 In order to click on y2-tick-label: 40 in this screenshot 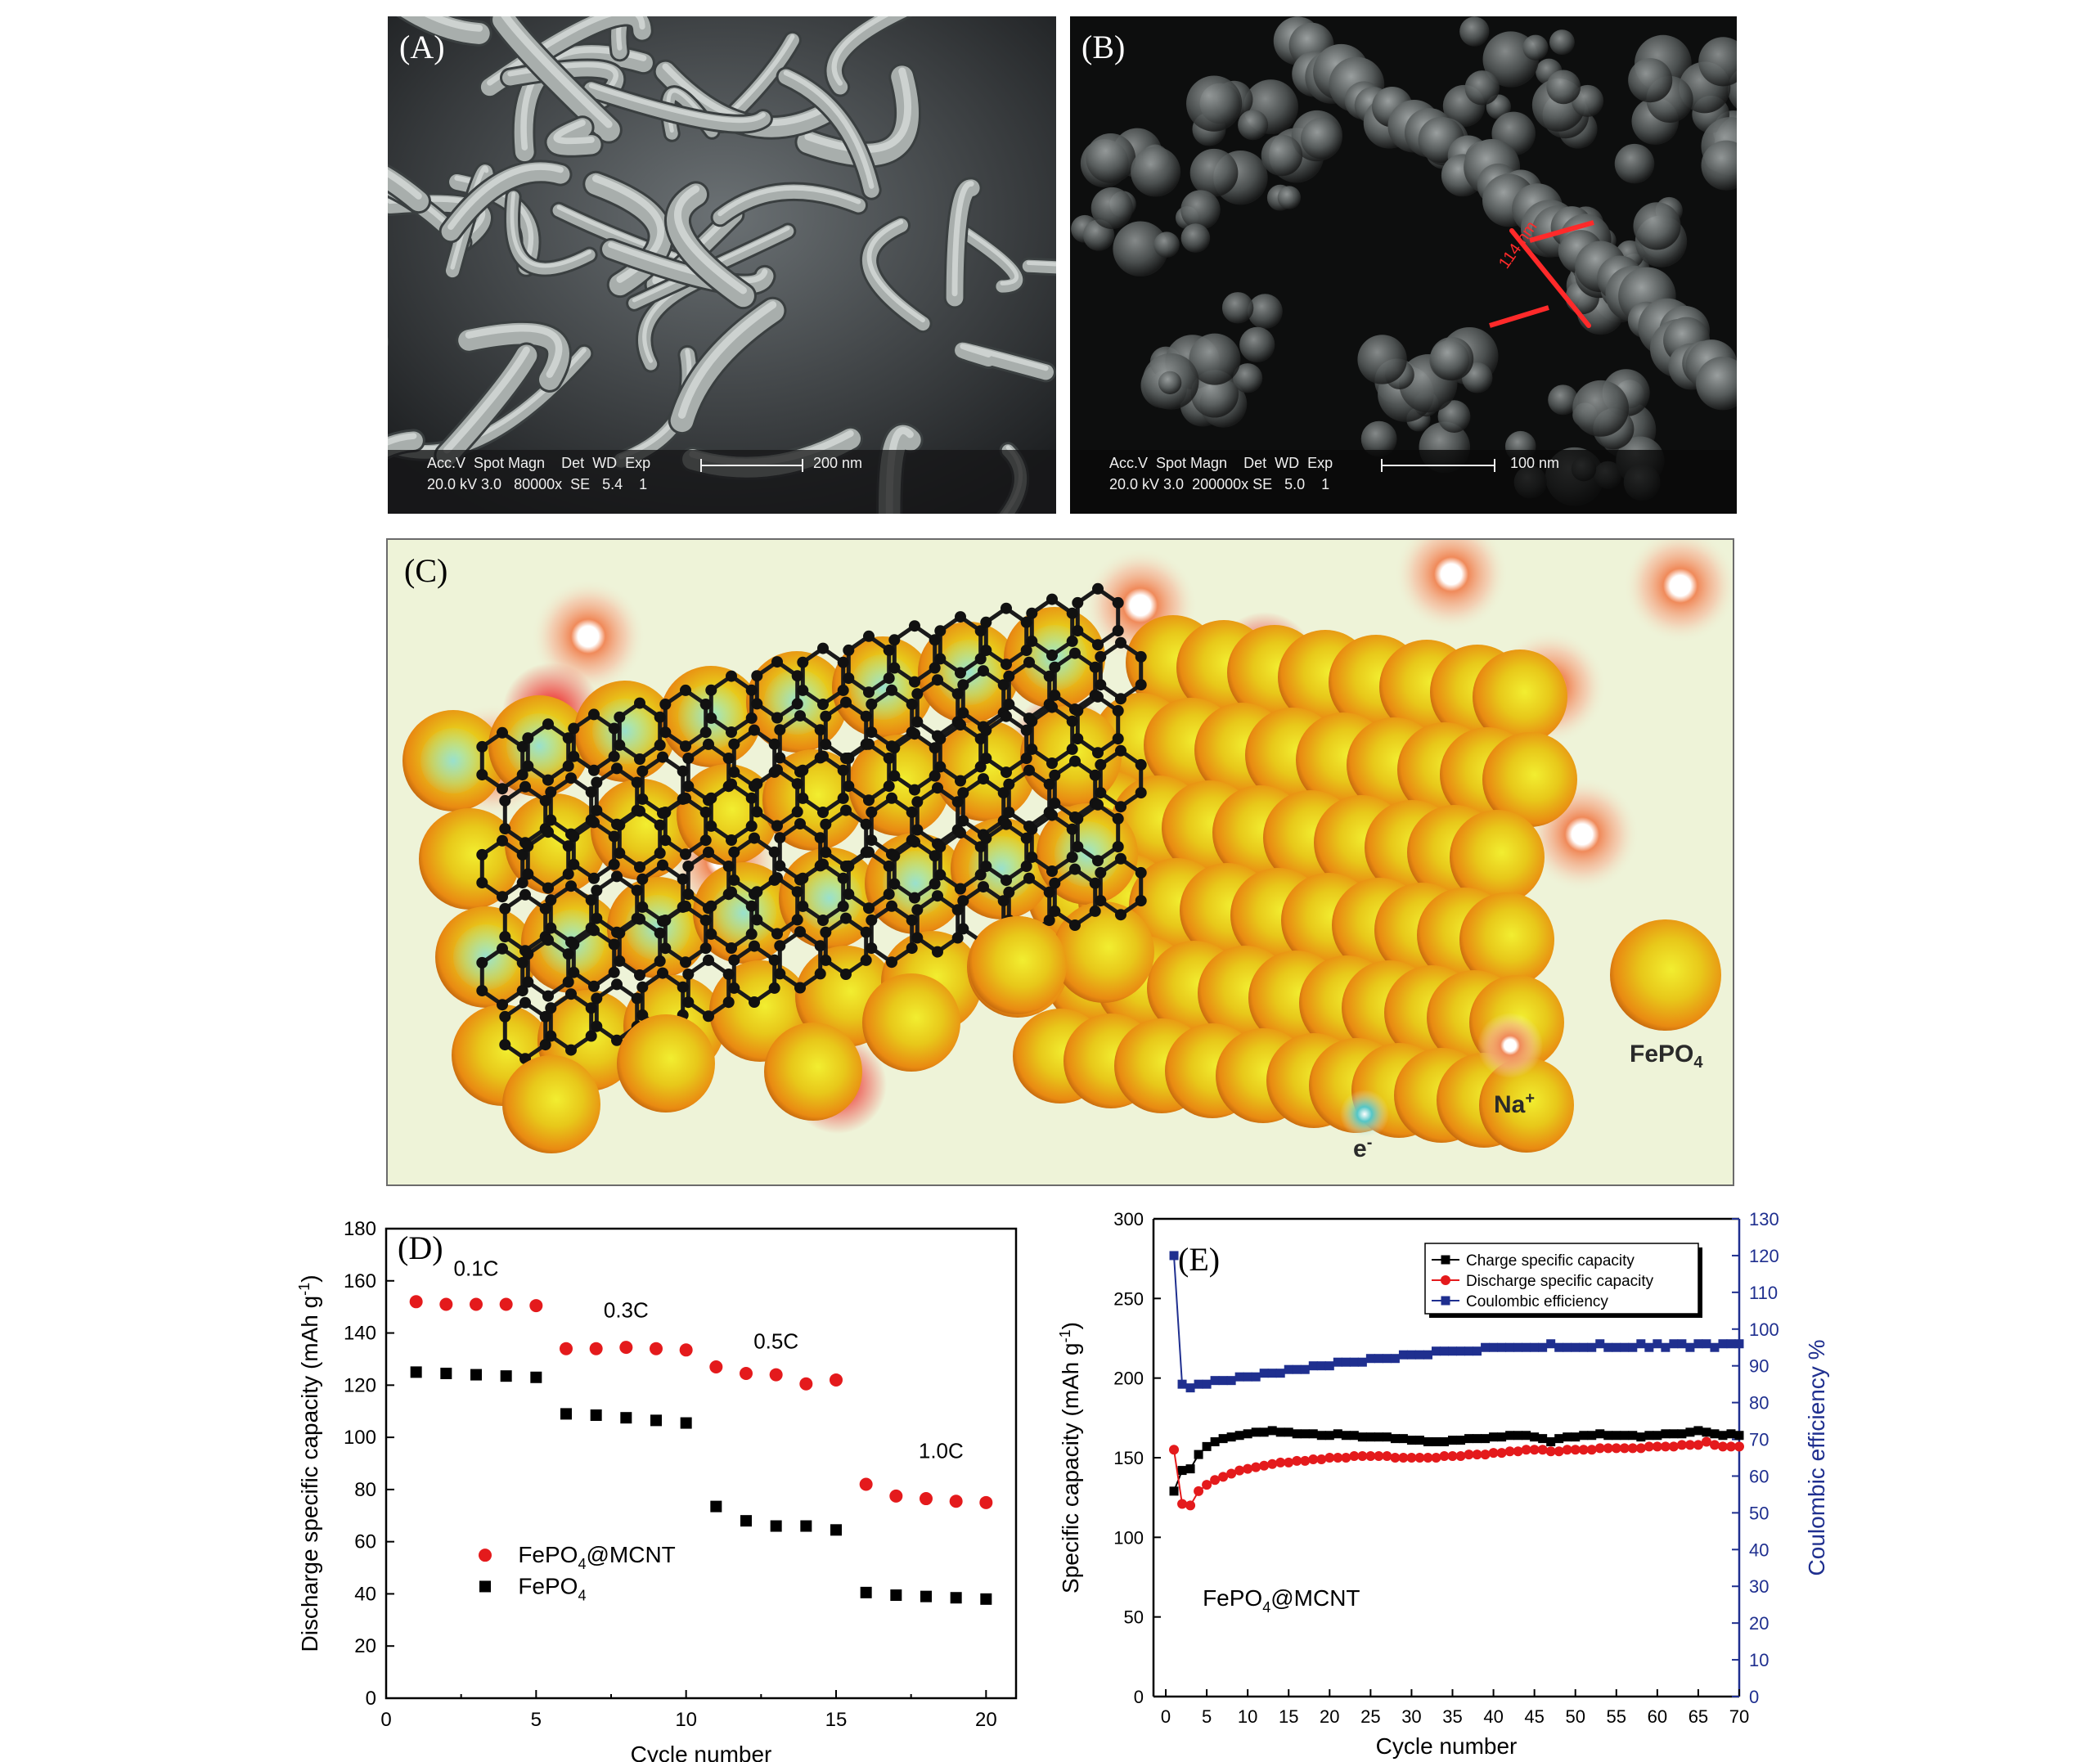, I will do `click(1759, 1550)`.